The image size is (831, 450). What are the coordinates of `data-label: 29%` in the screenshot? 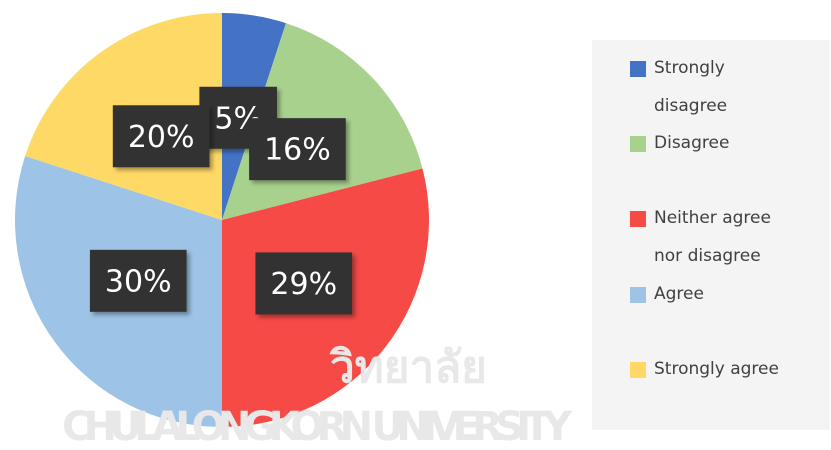 It's located at (303, 284).